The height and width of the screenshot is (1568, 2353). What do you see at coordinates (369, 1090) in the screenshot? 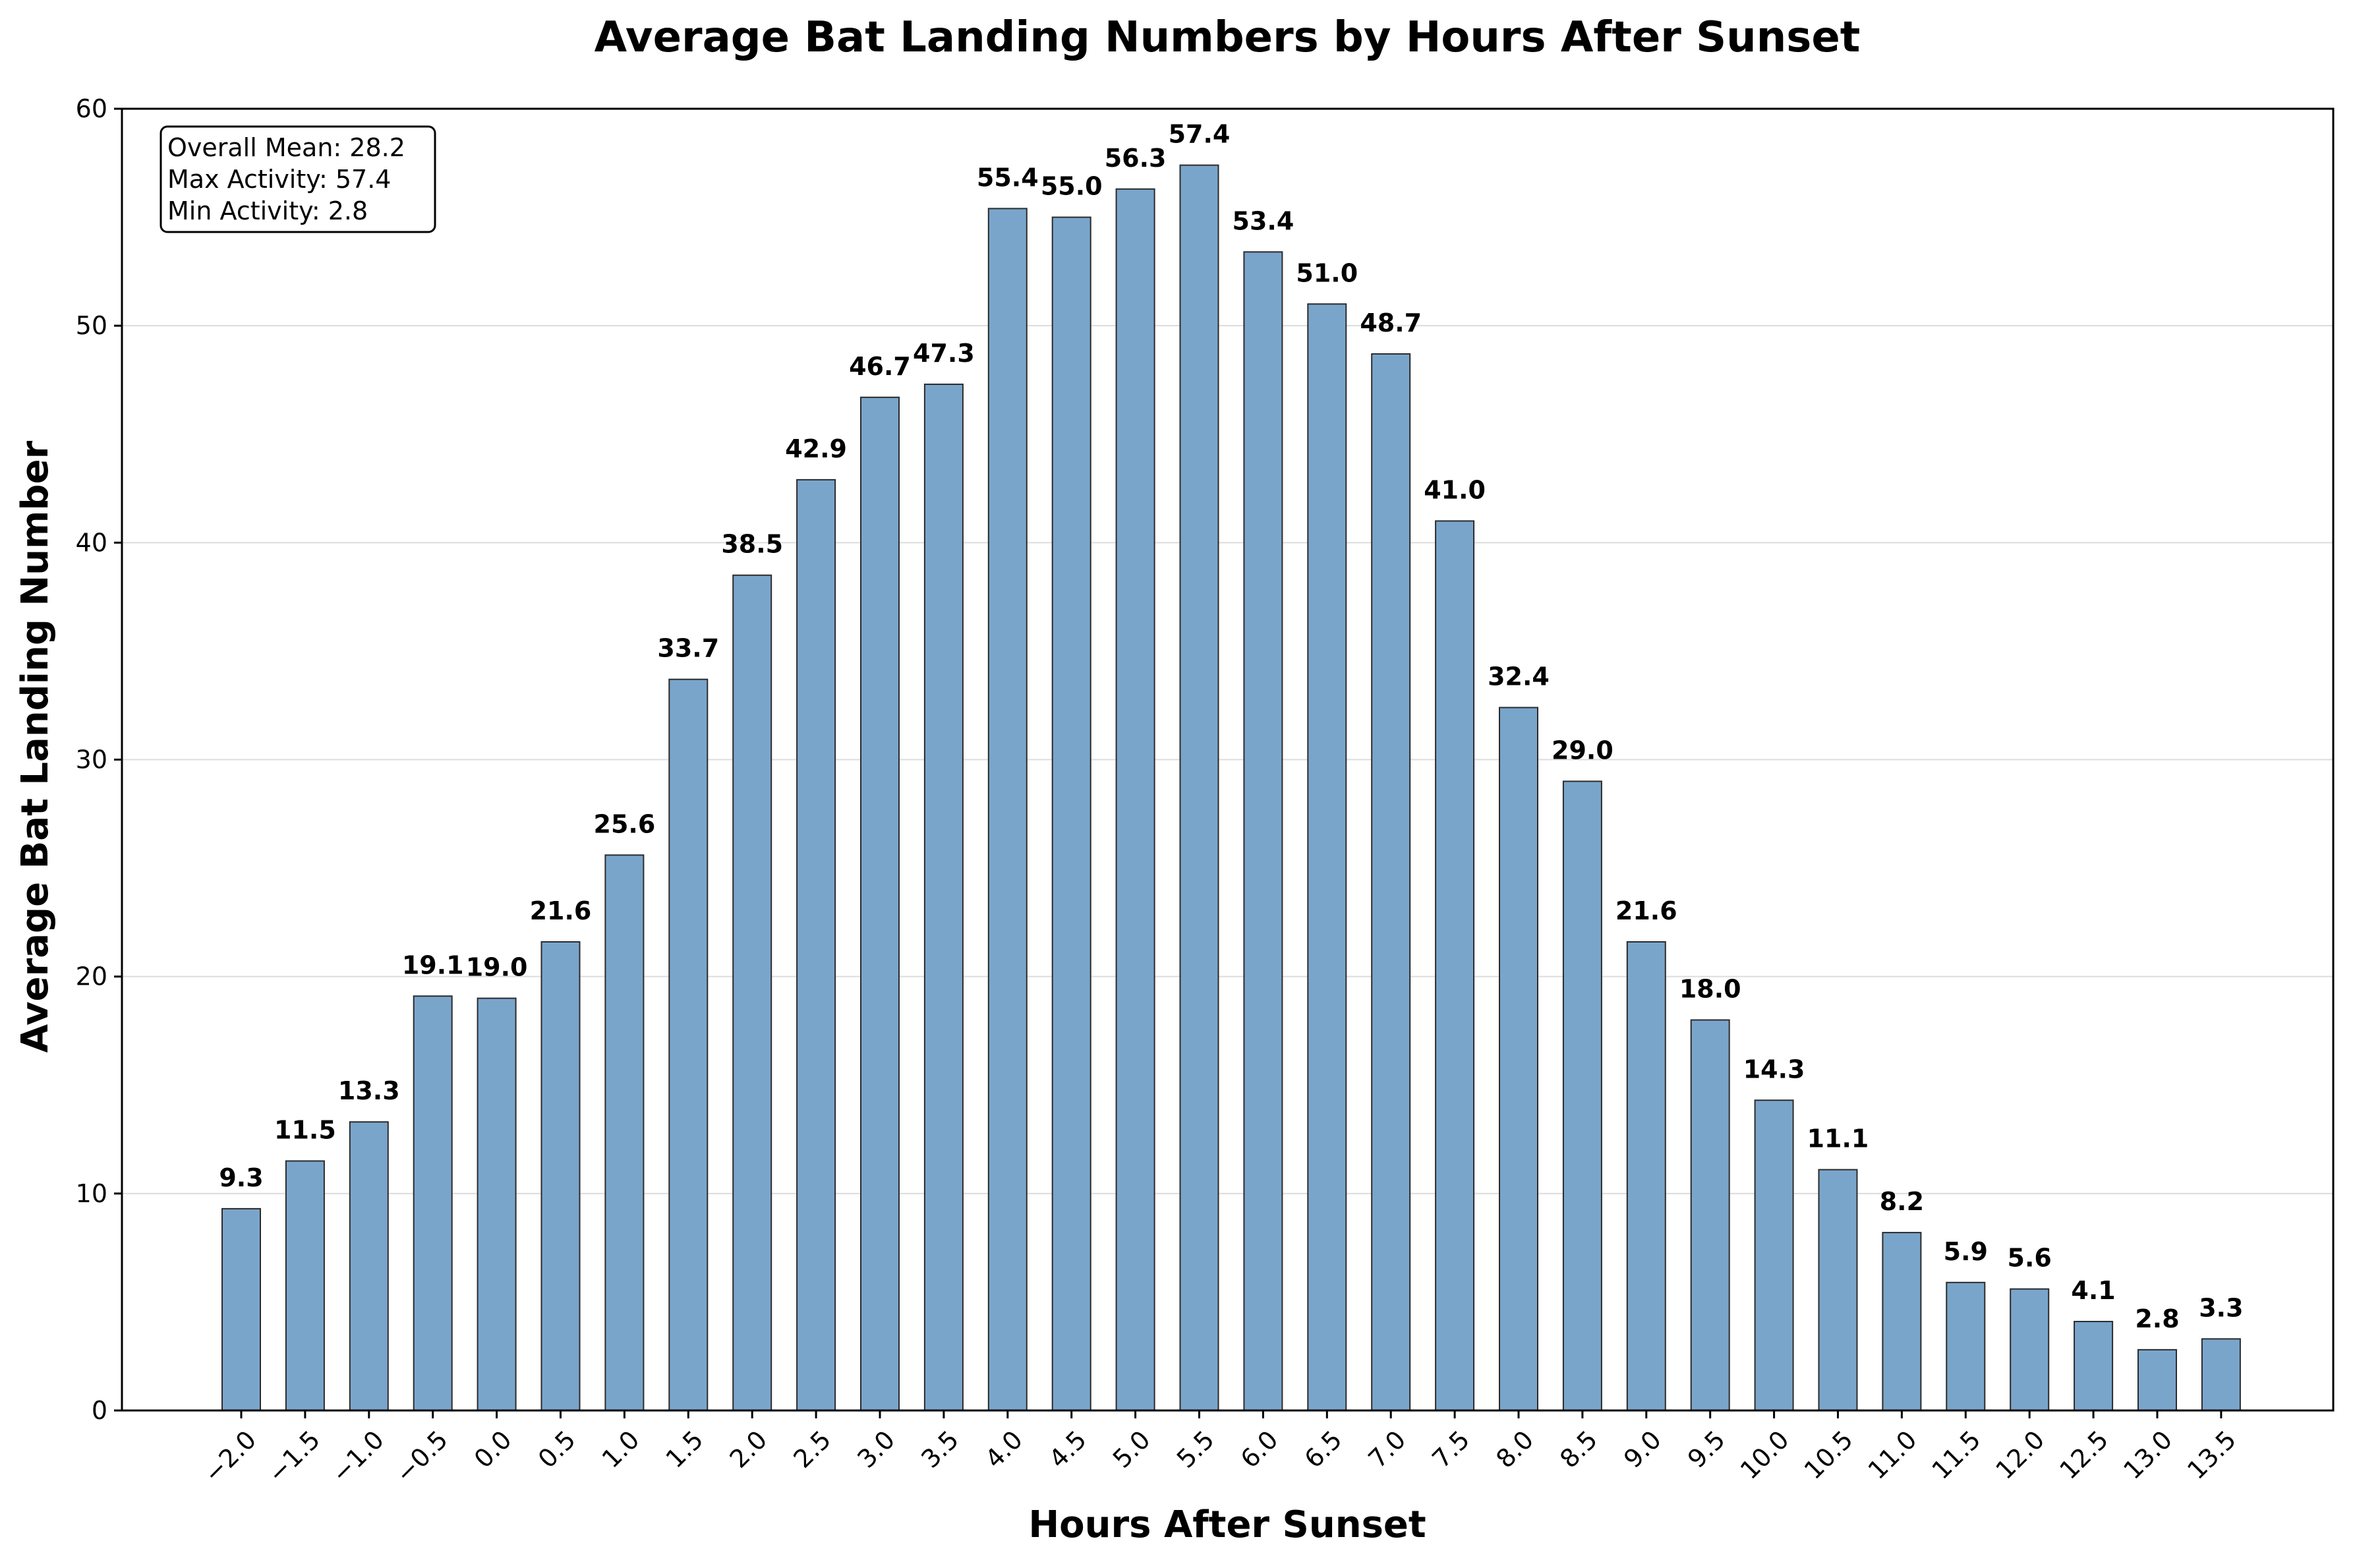
I see `data-label: 13.3` at bounding box center [369, 1090].